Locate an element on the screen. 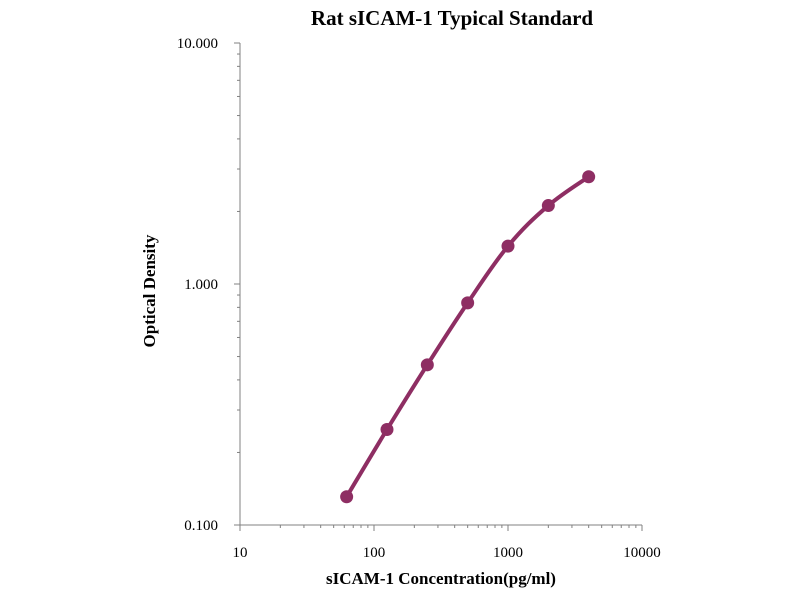 Image resolution: width=800 pixels, height=600 pixels. x-tick-label: 10000 is located at coordinates (642, 553).